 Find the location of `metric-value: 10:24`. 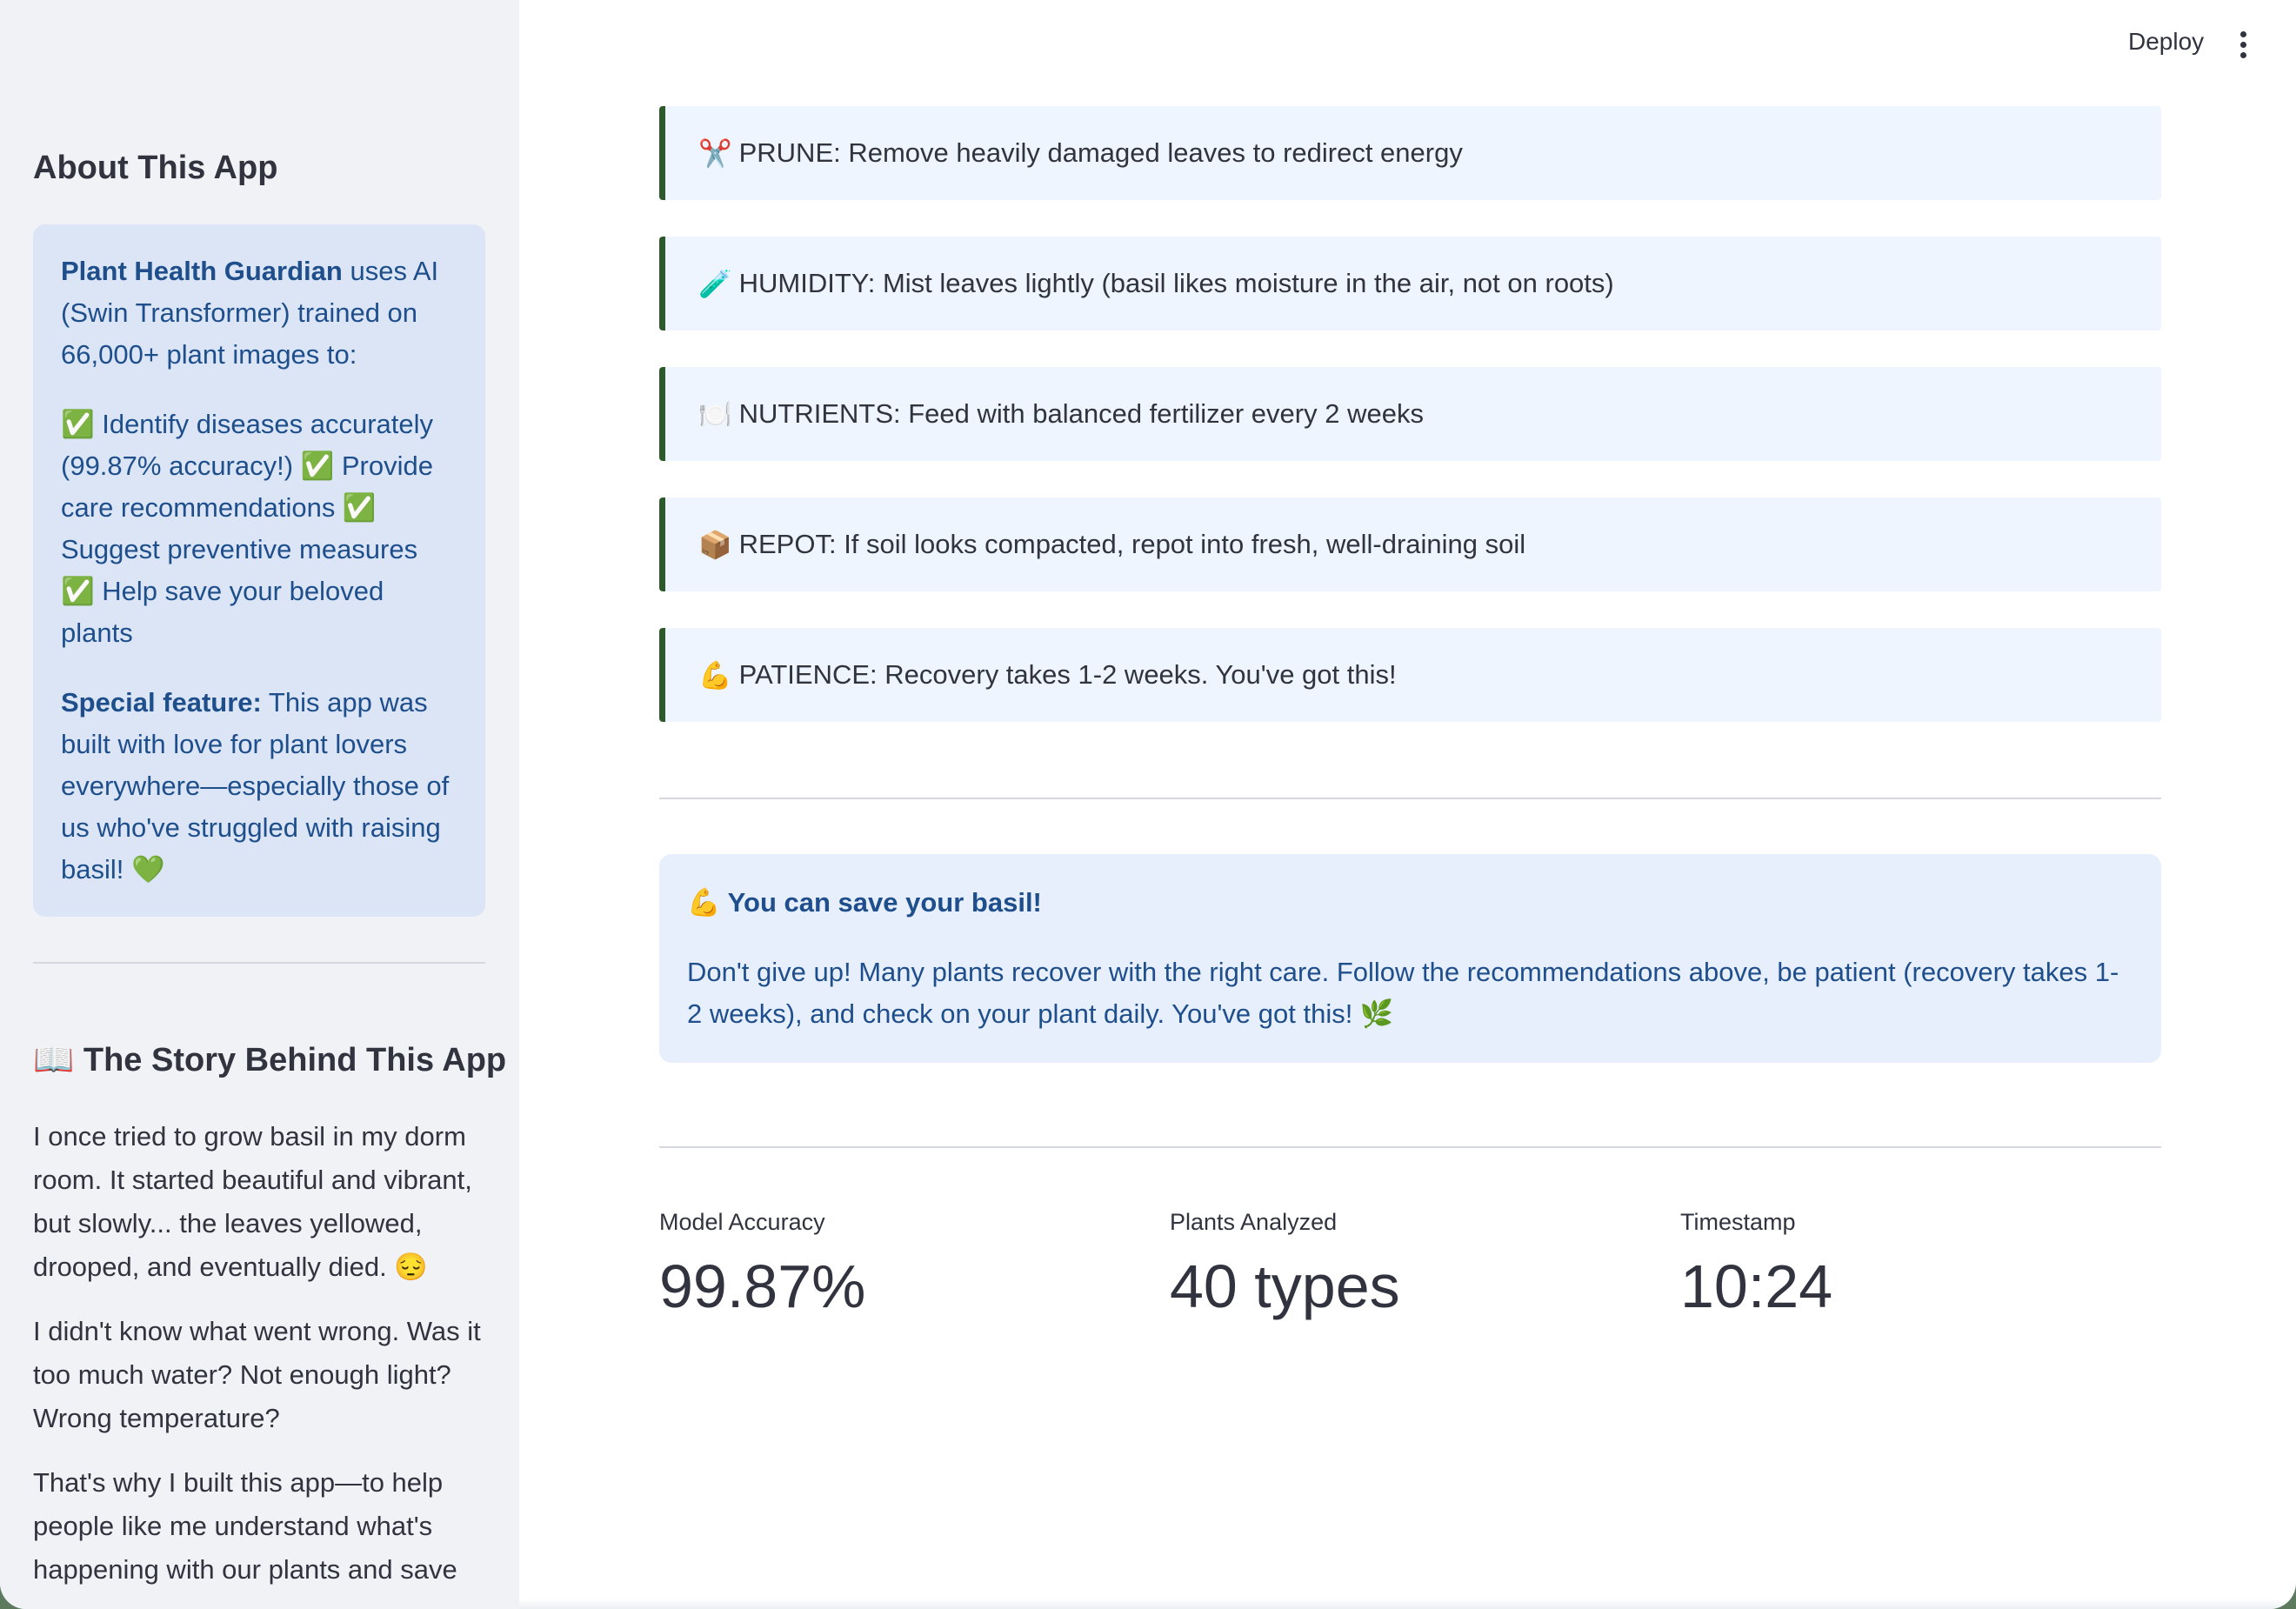

metric-value: 10:24 is located at coordinates (1757, 1286).